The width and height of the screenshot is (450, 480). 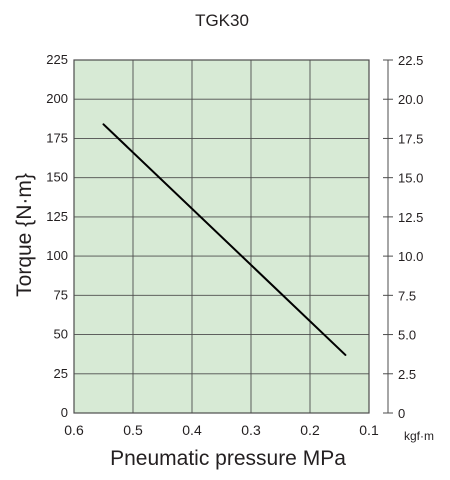 I want to click on x-tick-label-5: 0.1, so click(x=369, y=430).